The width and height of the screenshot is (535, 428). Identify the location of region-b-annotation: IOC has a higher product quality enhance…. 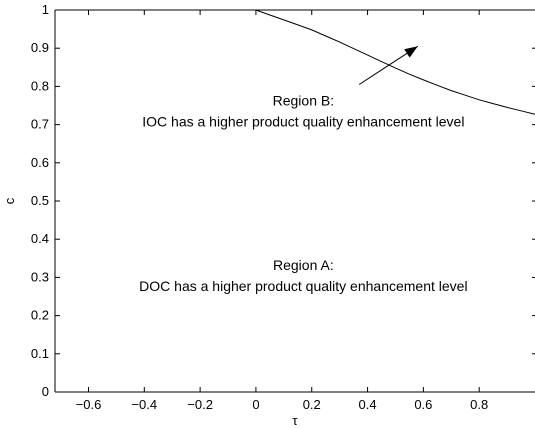
(303, 122).